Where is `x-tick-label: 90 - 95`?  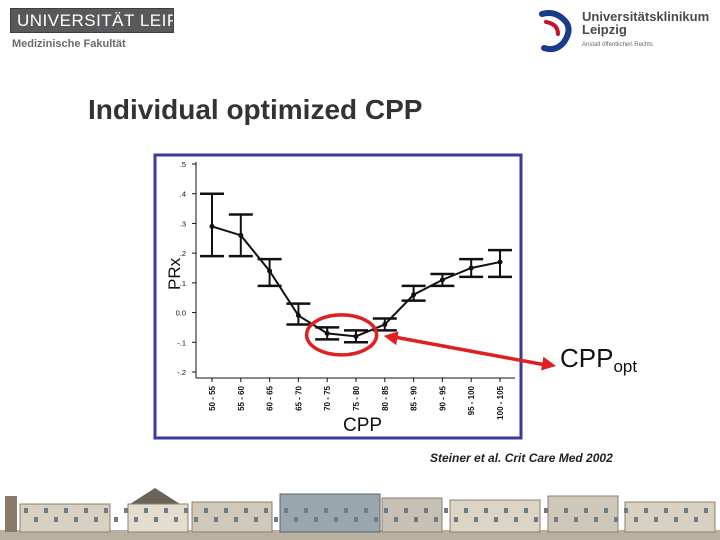
x-tick-label: 90 - 95 is located at coordinates (442, 397).